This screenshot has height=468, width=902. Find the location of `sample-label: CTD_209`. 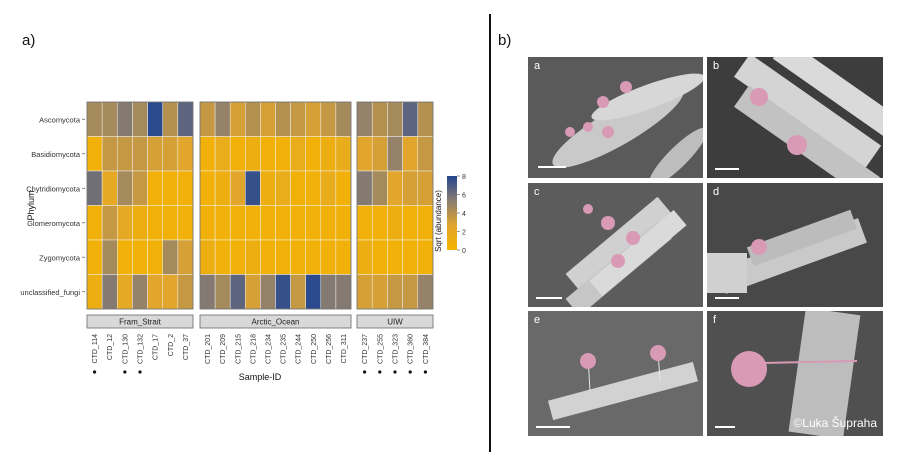

sample-label: CTD_209 is located at coordinates (223, 349).